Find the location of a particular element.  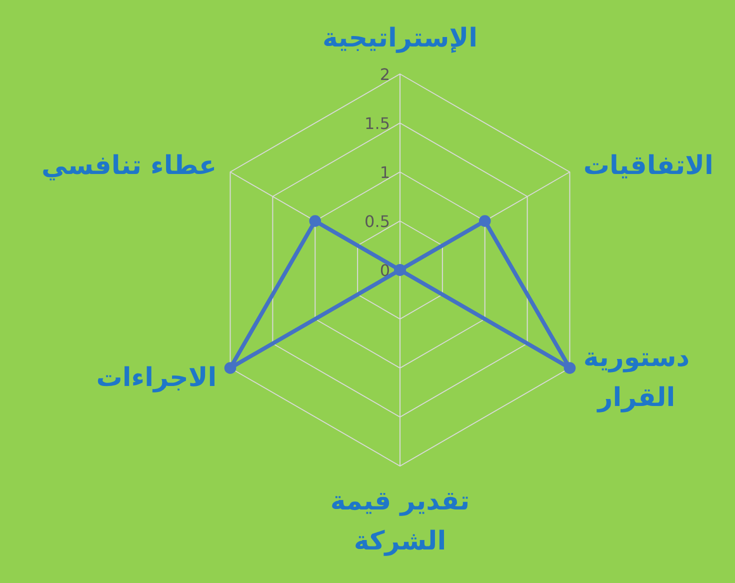

y-tick-label: 1.5 is located at coordinates (377, 123).